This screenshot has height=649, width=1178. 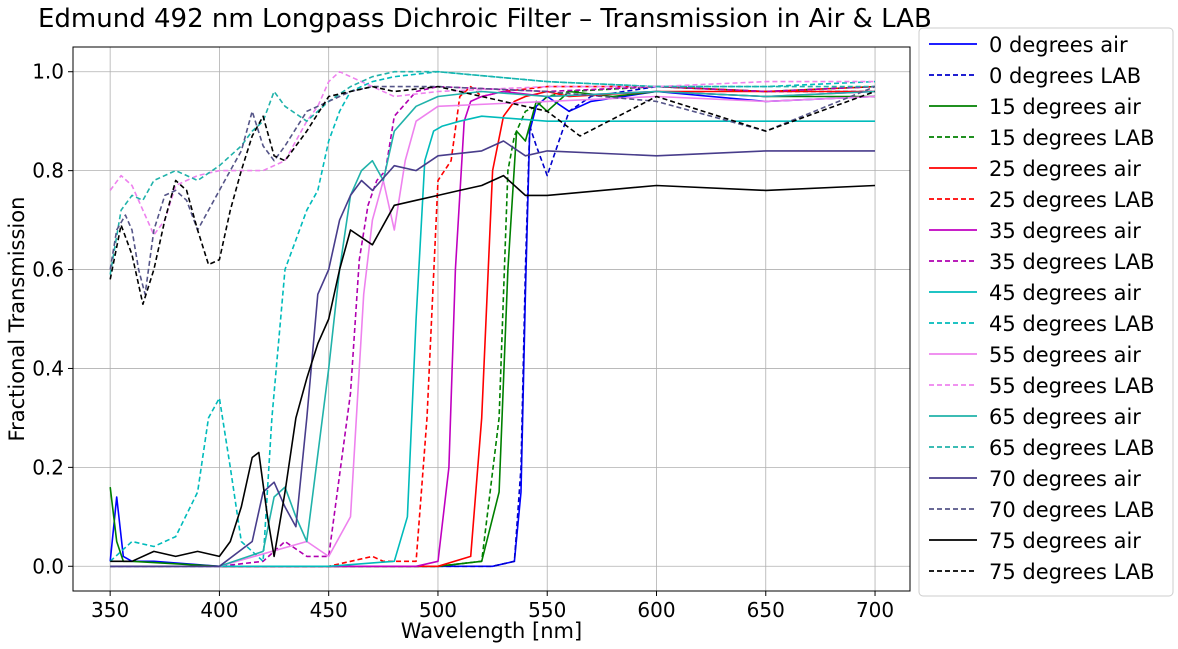 What do you see at coordinates (48, 270) in the screenshot?
I see `y-tick-label: 0.6` at bounding box center [48, 270].